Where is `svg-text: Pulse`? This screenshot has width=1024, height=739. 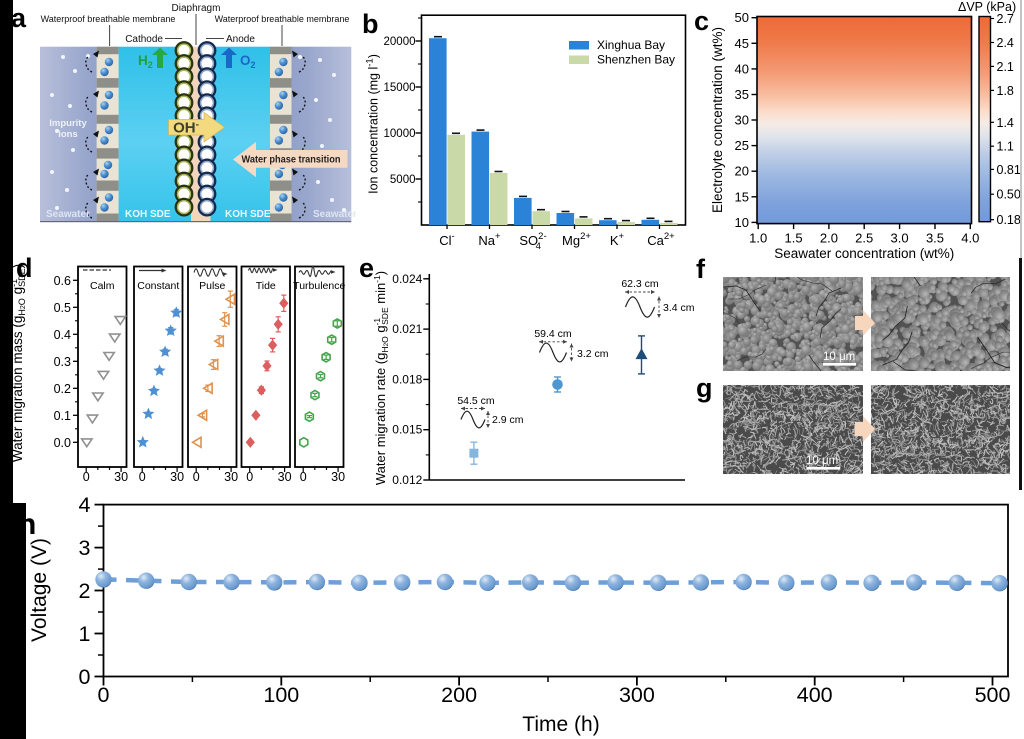
svg-text: Pulse is located at coordinates (212, 286).